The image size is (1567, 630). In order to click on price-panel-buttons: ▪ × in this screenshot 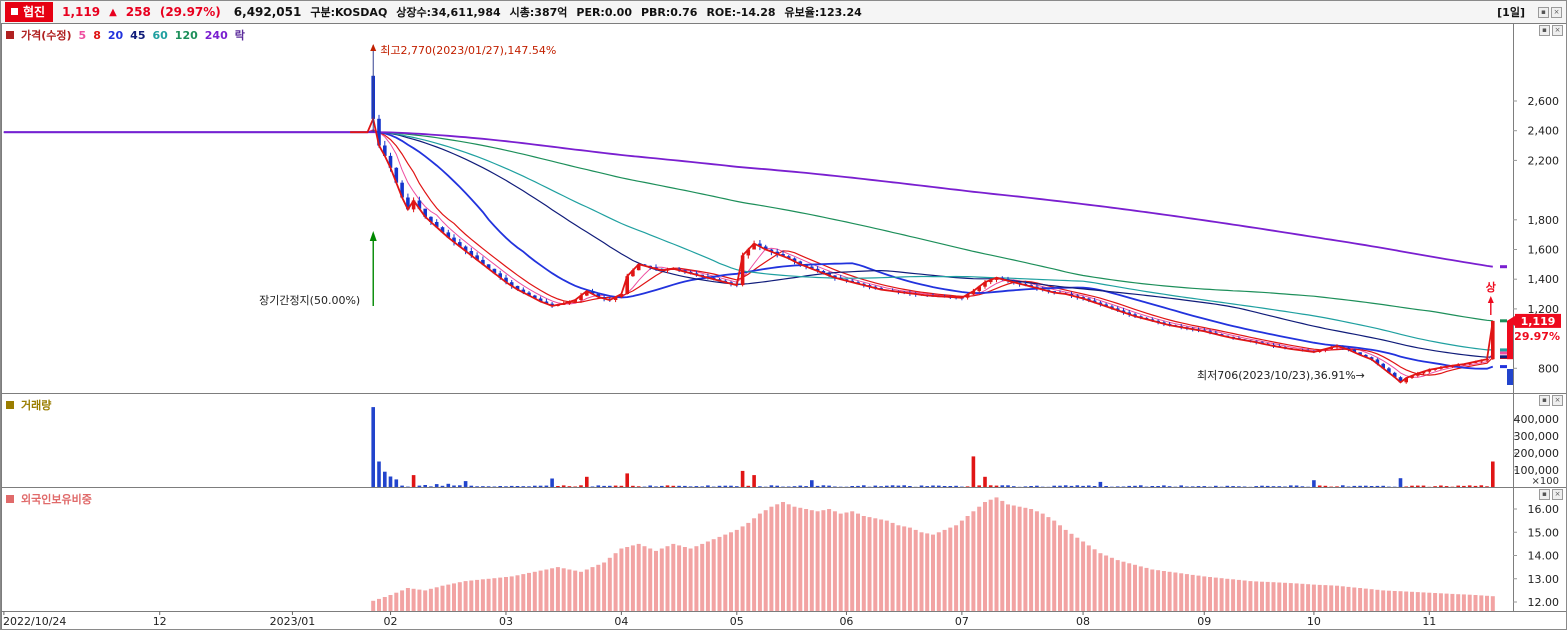, I will do `click(1551, 30)`.